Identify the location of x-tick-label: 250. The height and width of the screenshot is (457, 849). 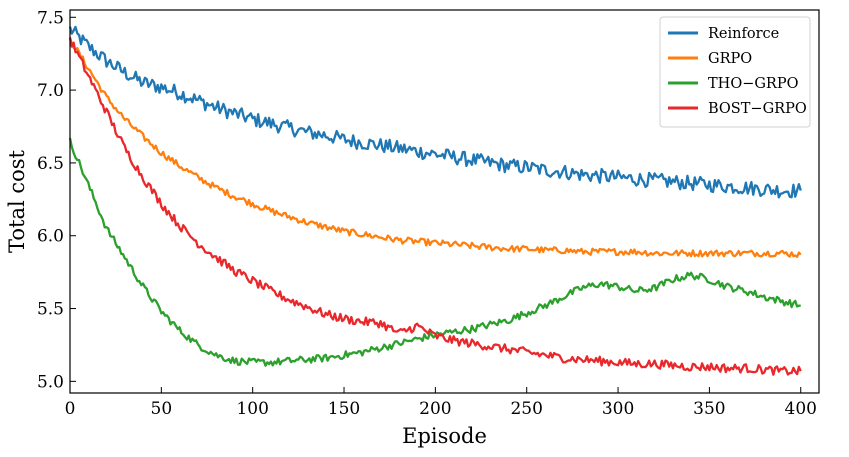
(526, 409).